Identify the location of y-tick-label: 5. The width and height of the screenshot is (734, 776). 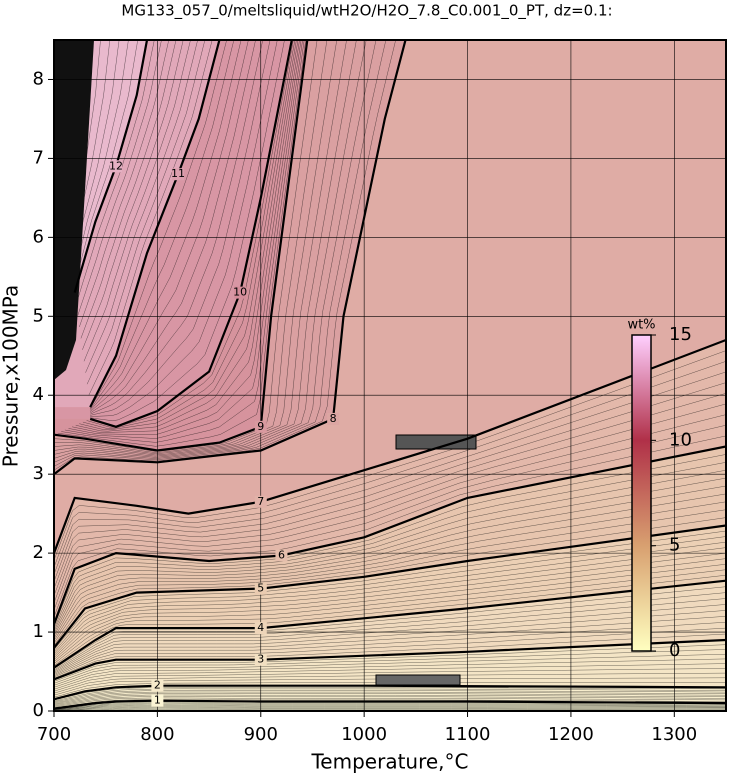
(38, 315).